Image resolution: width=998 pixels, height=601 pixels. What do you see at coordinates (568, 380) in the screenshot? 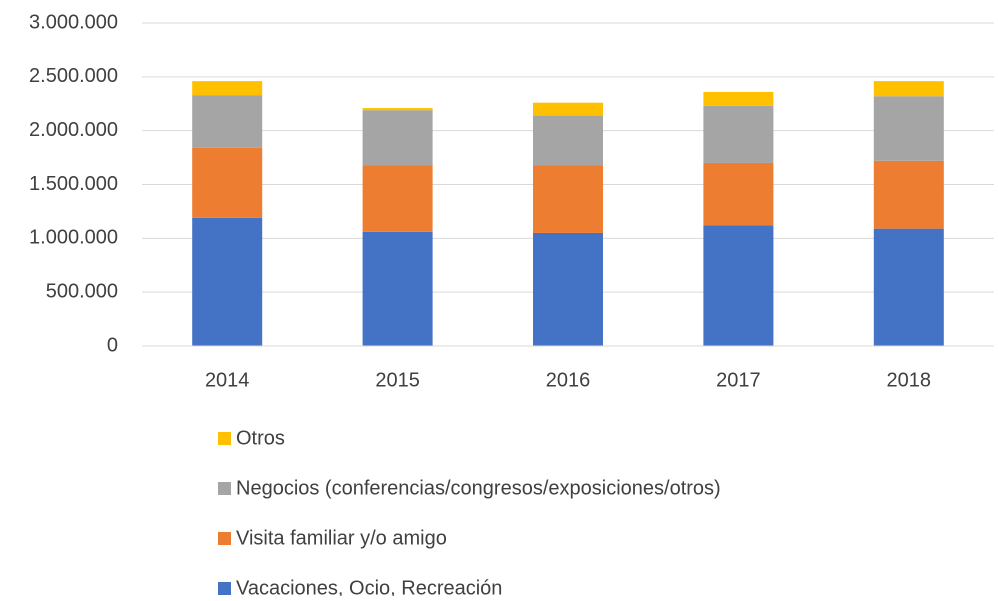
I see `x-tick-label: 2016` at bounding box center [568, 380].